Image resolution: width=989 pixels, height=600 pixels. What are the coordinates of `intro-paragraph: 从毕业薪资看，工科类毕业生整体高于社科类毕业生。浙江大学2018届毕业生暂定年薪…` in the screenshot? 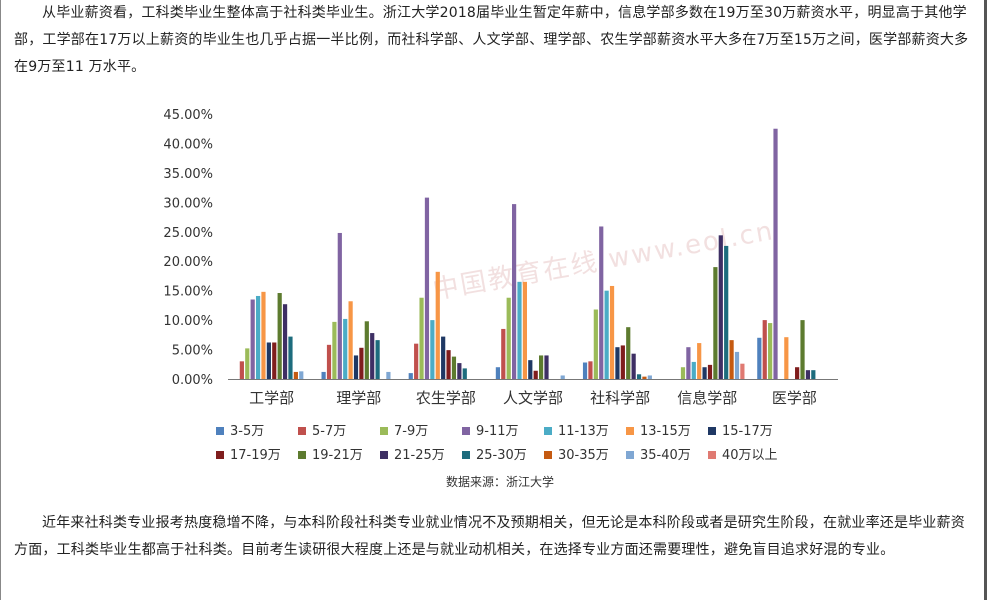 It's located at (491, 40).